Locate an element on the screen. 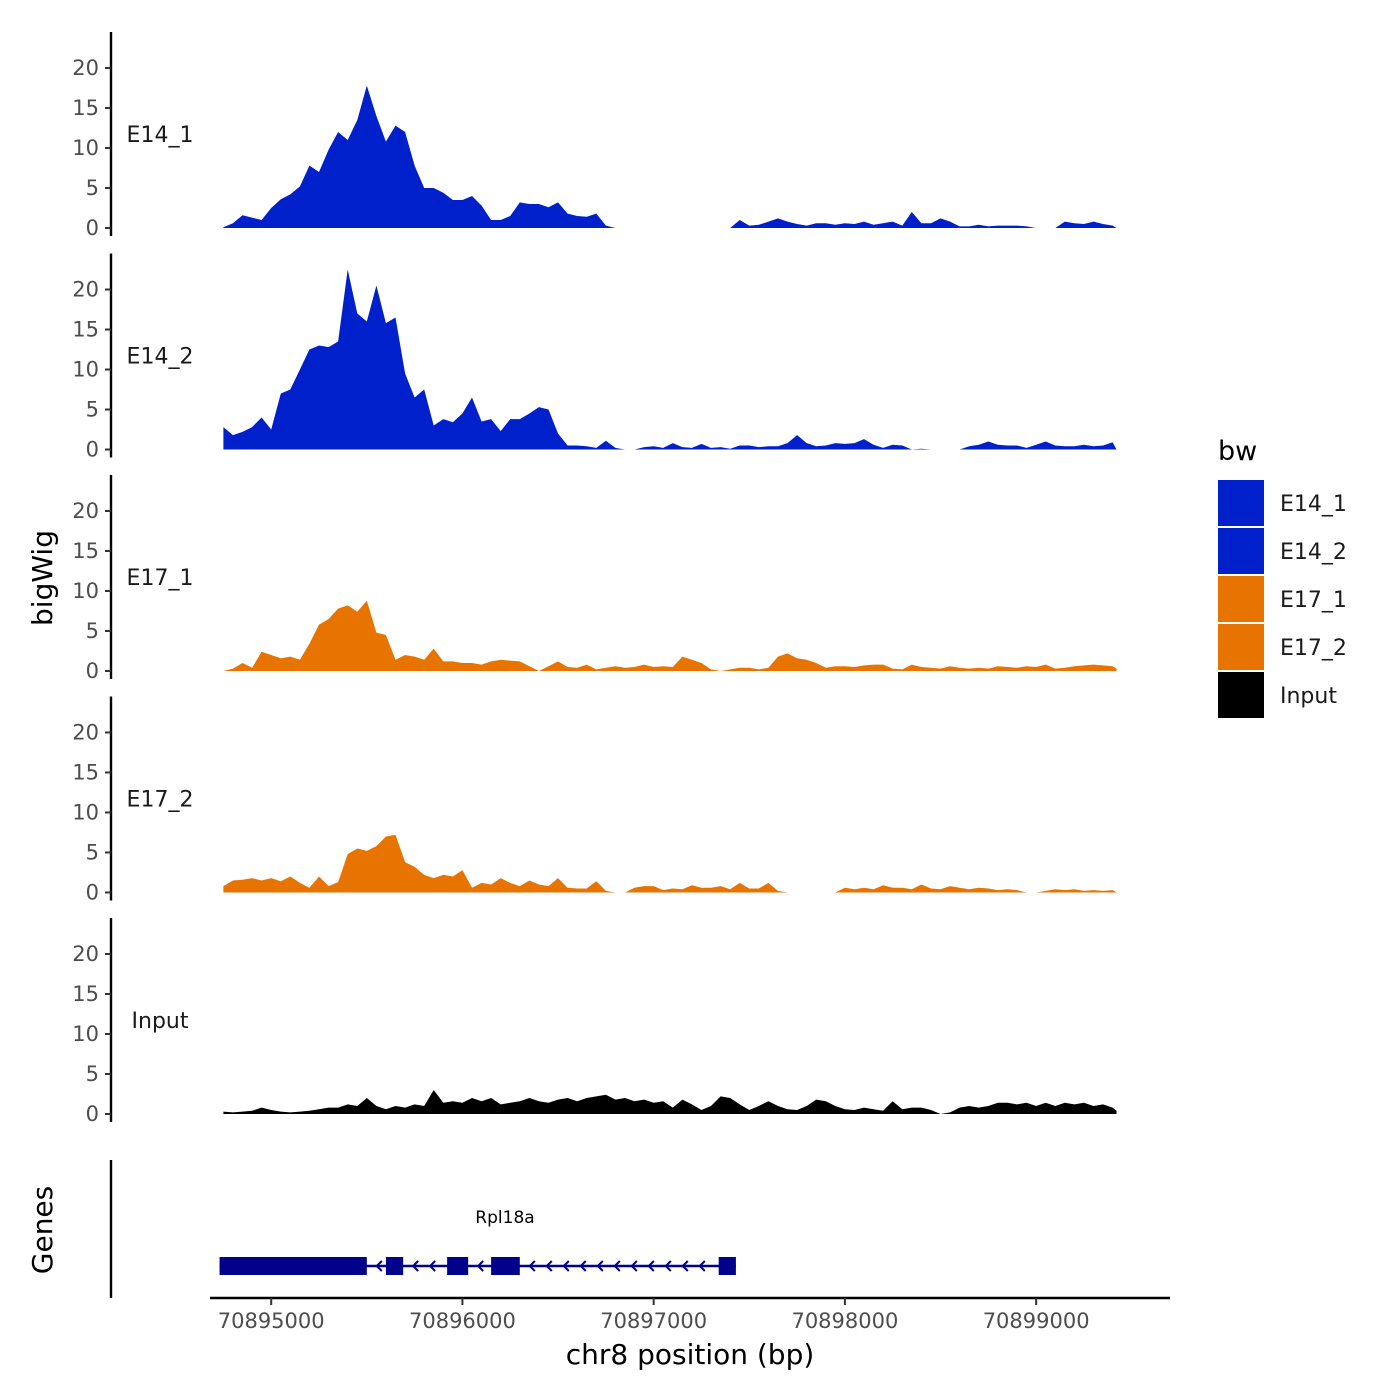 This screenshot has height=1400, width=1400. legend-entry-label: E14_1 is located at coordinates (1313, 504).